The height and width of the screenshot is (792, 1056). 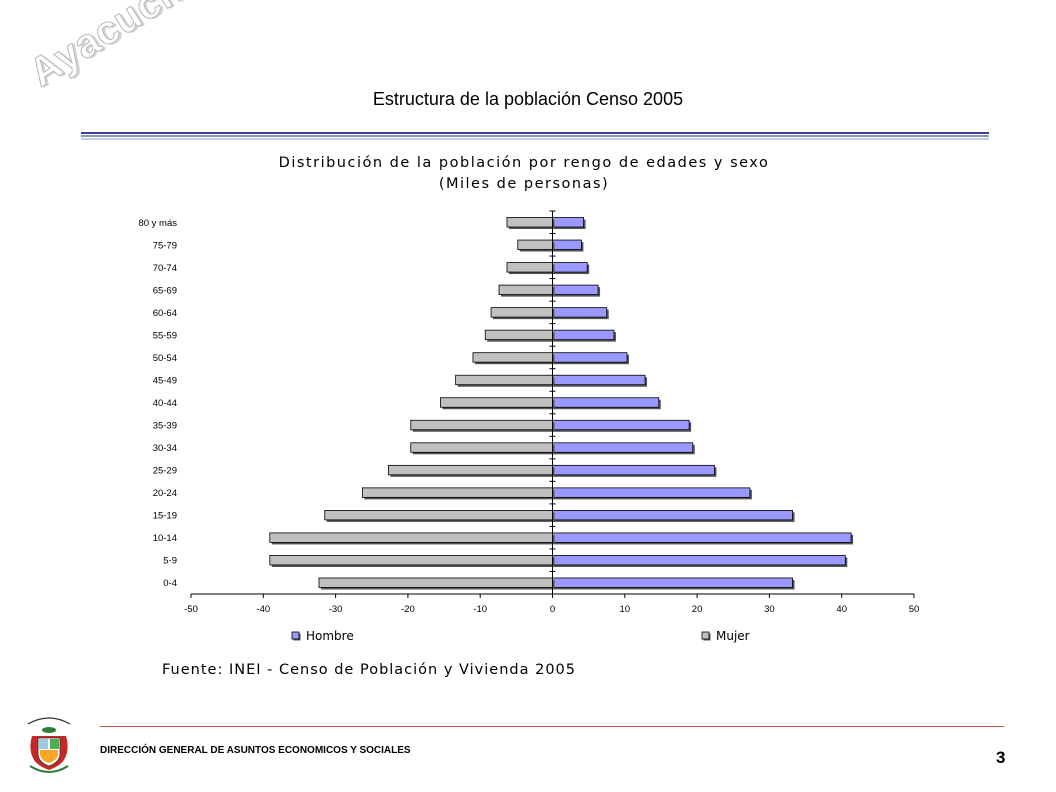 What do you see at coordinates (165, 290) in the screenshot?
I see `category-label: 65-69` at bounding box center [165, 290].